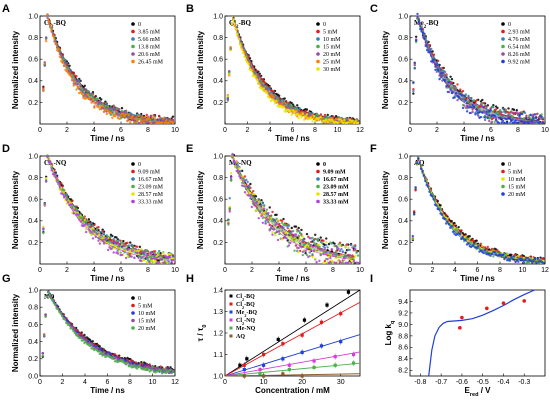  What do you see at coordinates (433, 270) in the screenshot?
I see `x-tick-label: 2` at bounding box center [433, 270].